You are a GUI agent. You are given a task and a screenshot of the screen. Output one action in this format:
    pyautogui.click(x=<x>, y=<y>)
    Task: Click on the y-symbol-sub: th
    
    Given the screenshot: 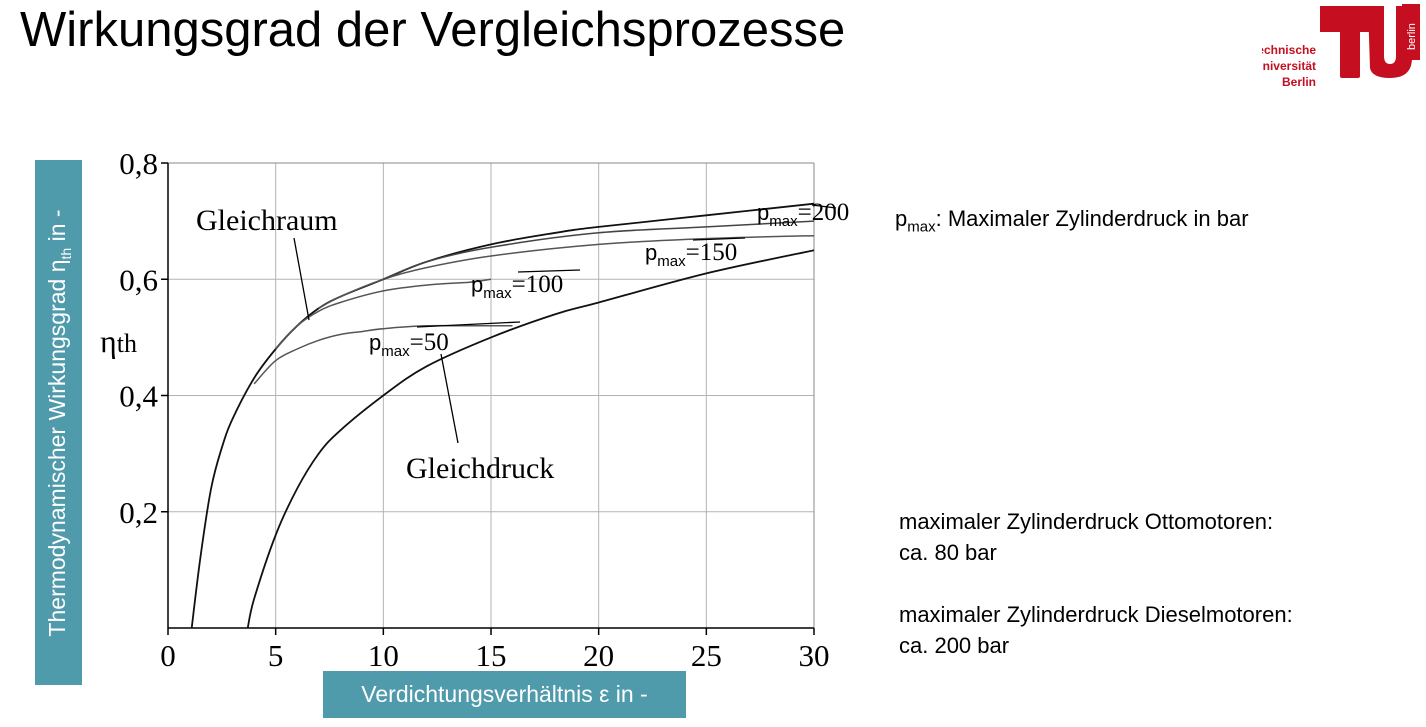 What is the action you would take?
    pyautogui.click(x=127, y=343)
    